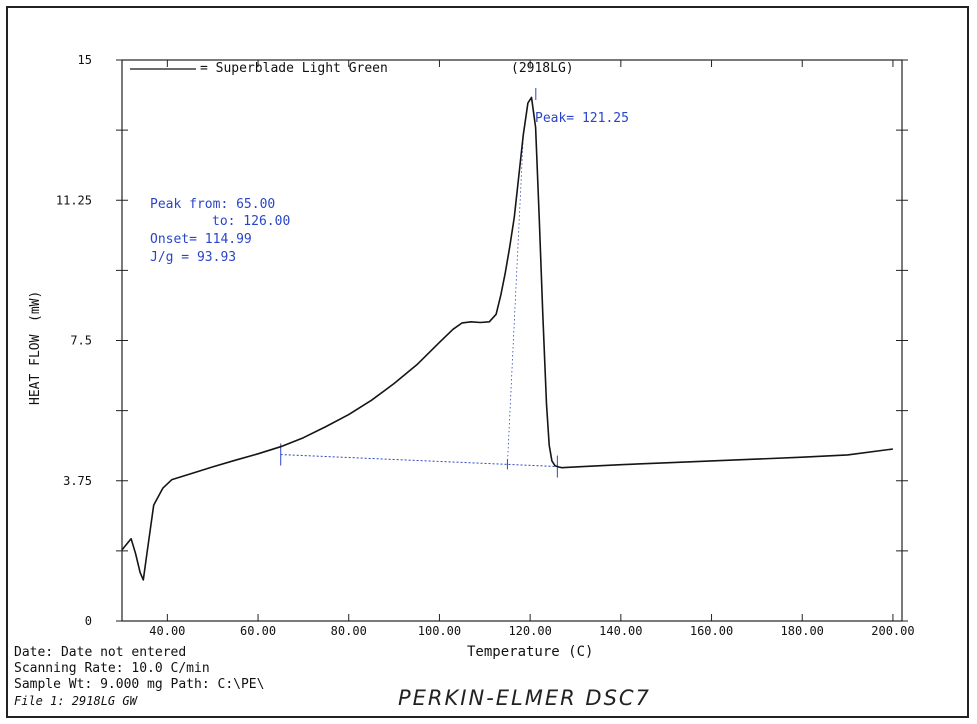 The height and width of the screenshot is (724, 977). Describe the element at coordinates (74, 200) in the screenshot. I see `y-tick-label: 11.25` at that location.